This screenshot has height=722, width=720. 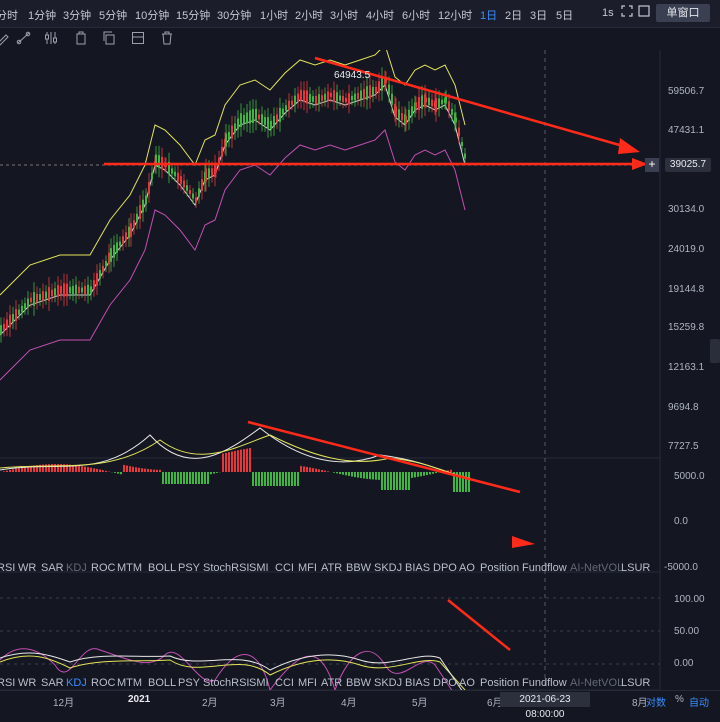 What do you see at coordinates (113, 15) in the screenshot?
I see `timeframe-3: 5分钟` at bounding box center [113, 15].